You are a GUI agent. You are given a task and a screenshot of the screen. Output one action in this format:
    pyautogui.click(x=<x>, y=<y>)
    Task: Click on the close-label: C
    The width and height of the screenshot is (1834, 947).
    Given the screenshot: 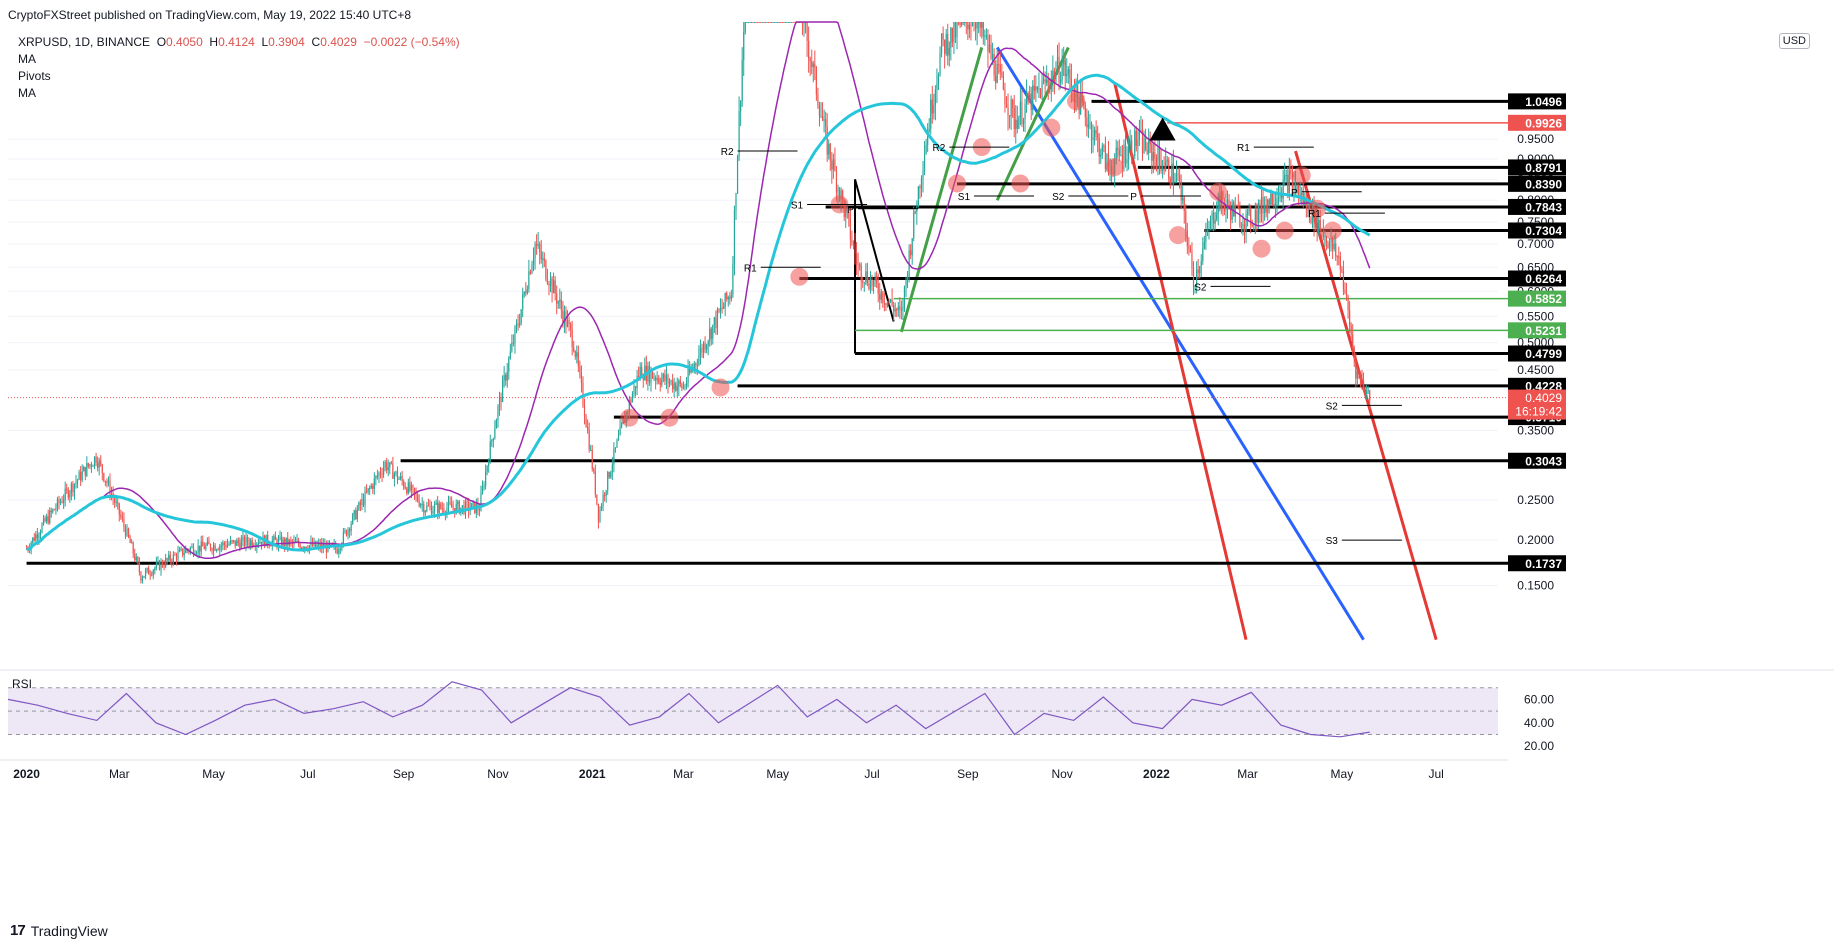 What is the action you would take?
    pyautogui.click(x=316, y=42)
    